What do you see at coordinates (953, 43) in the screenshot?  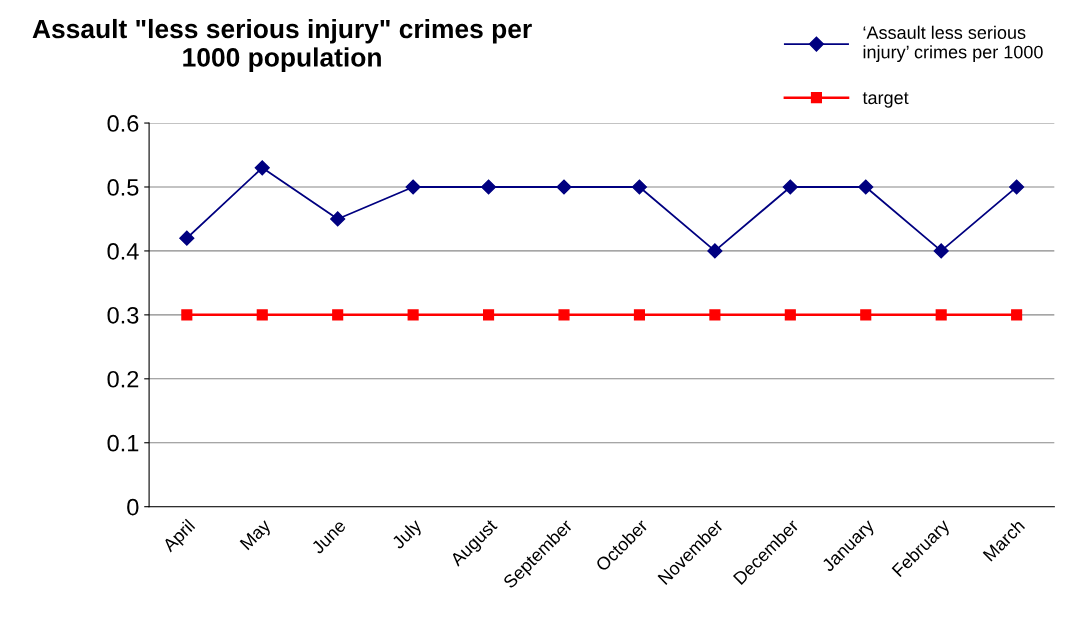 I see `legend-label: ‘Assault less serious injury’ crimes per 1000` at bounding box center [953, 43].